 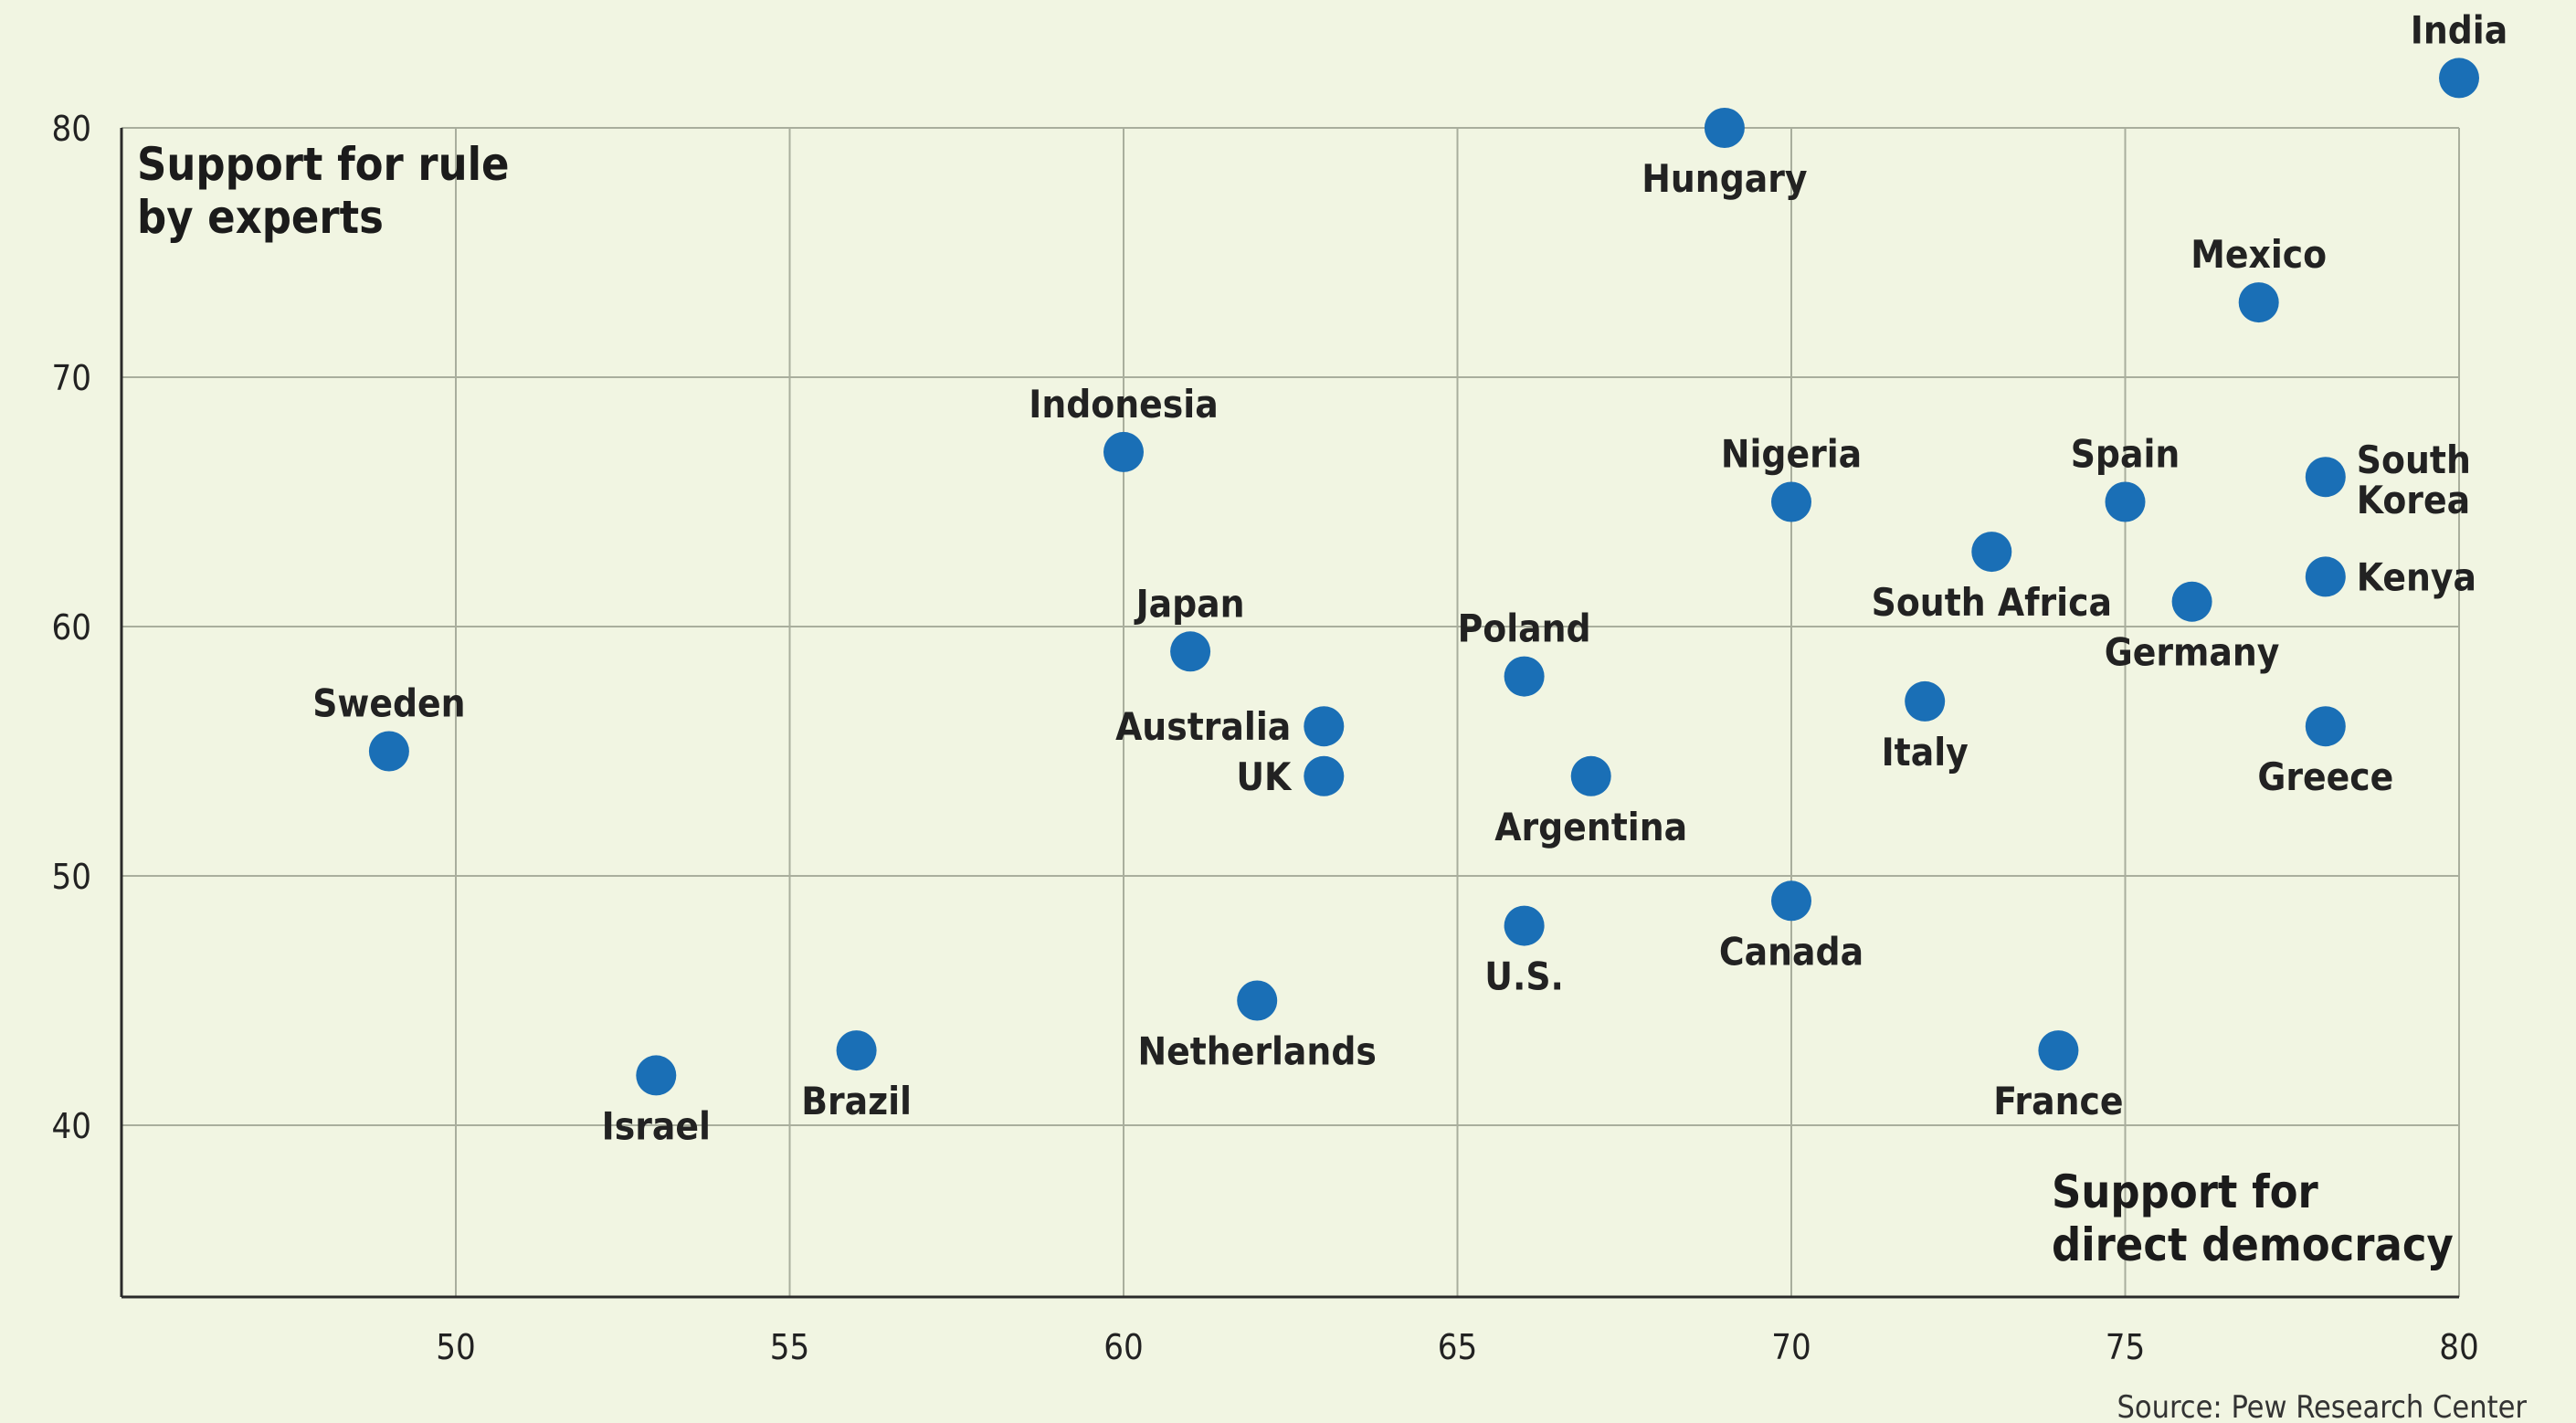 I want to click on x-axis-title: Support for direct democracy, so click(x=2253, y=1218).